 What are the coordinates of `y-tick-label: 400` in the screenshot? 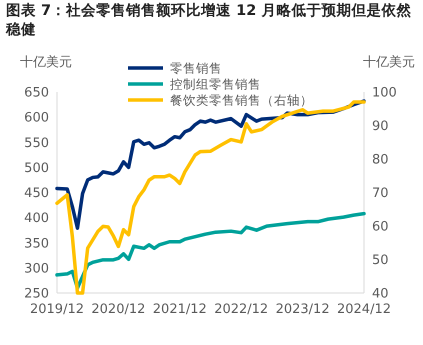 It's located at (36, 218).